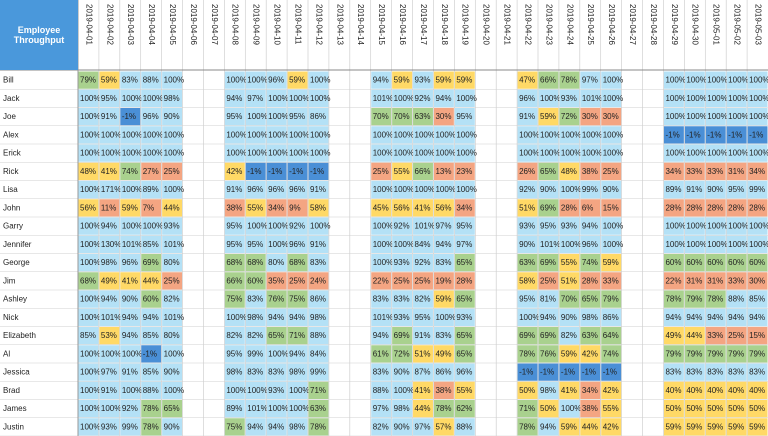 This screenshot has width=768, height=436. Describe the element at coordinates (402, 226) in the screenshot. I see `cell-value: 92%` at that location.